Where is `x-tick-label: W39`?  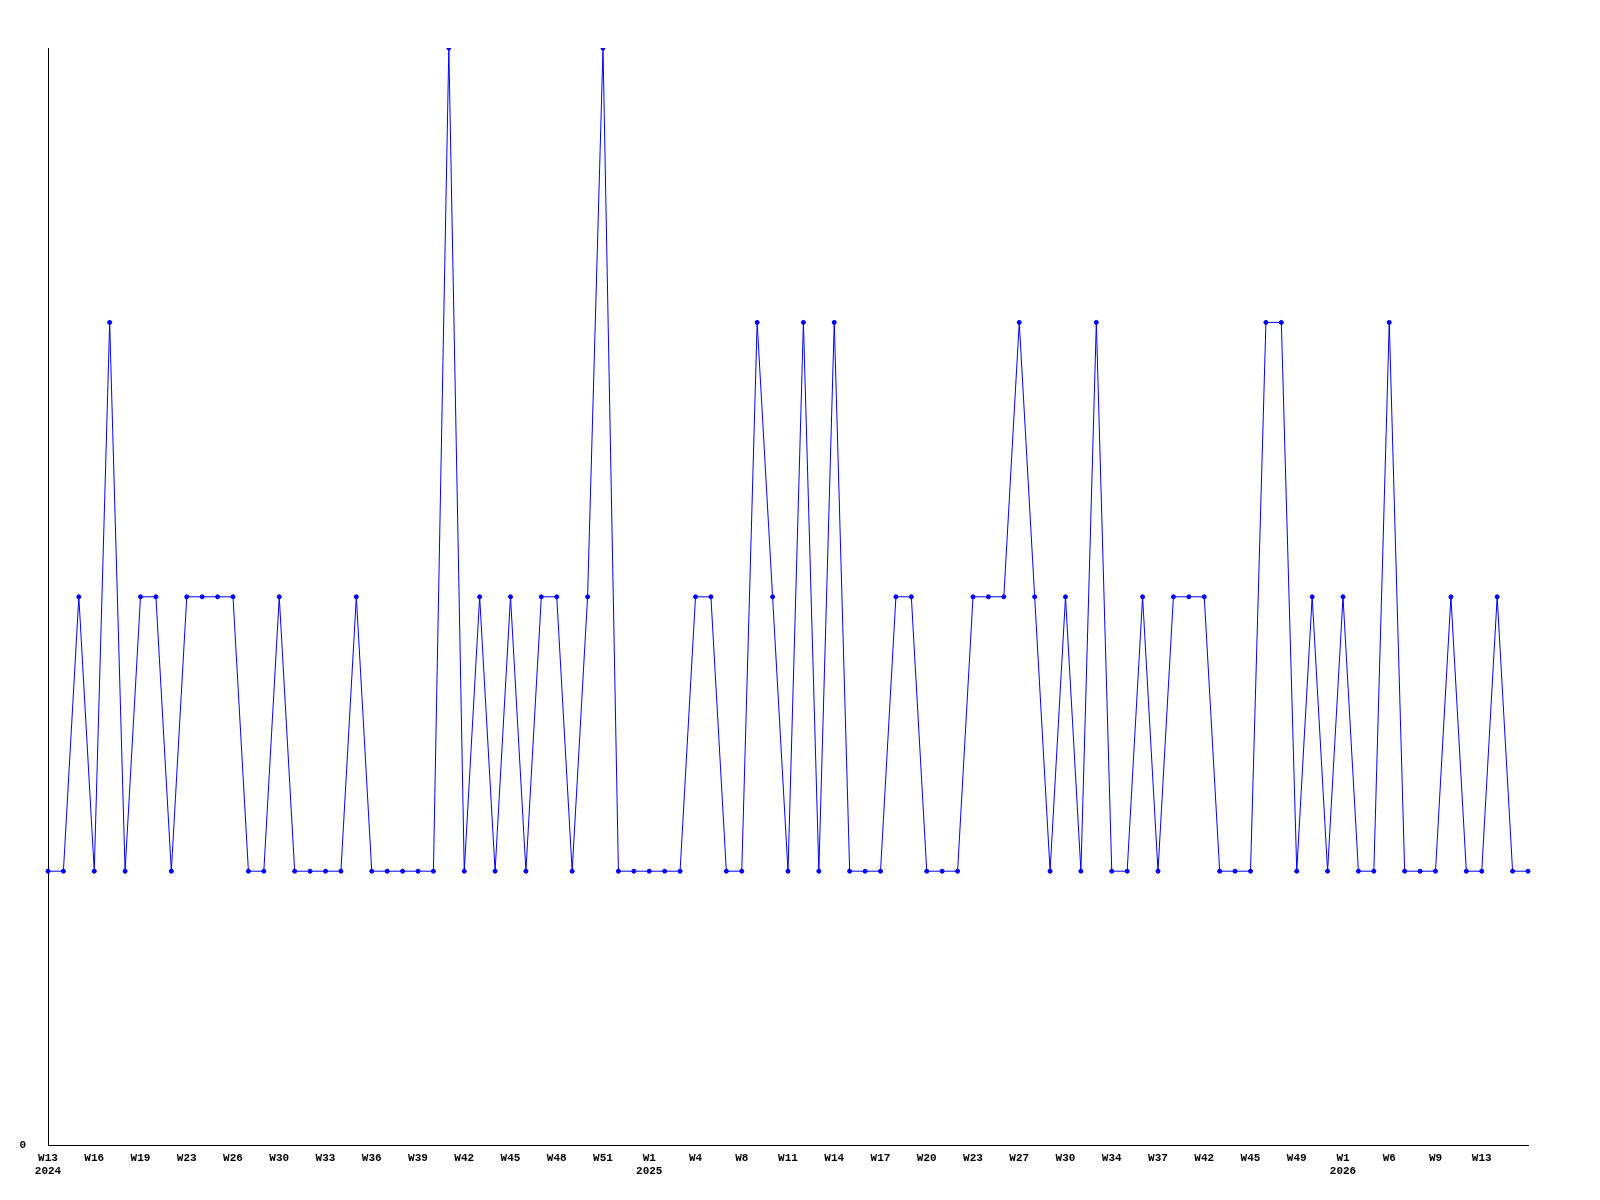
x-tick-label: W39 is located at coordinates (418, 1157).